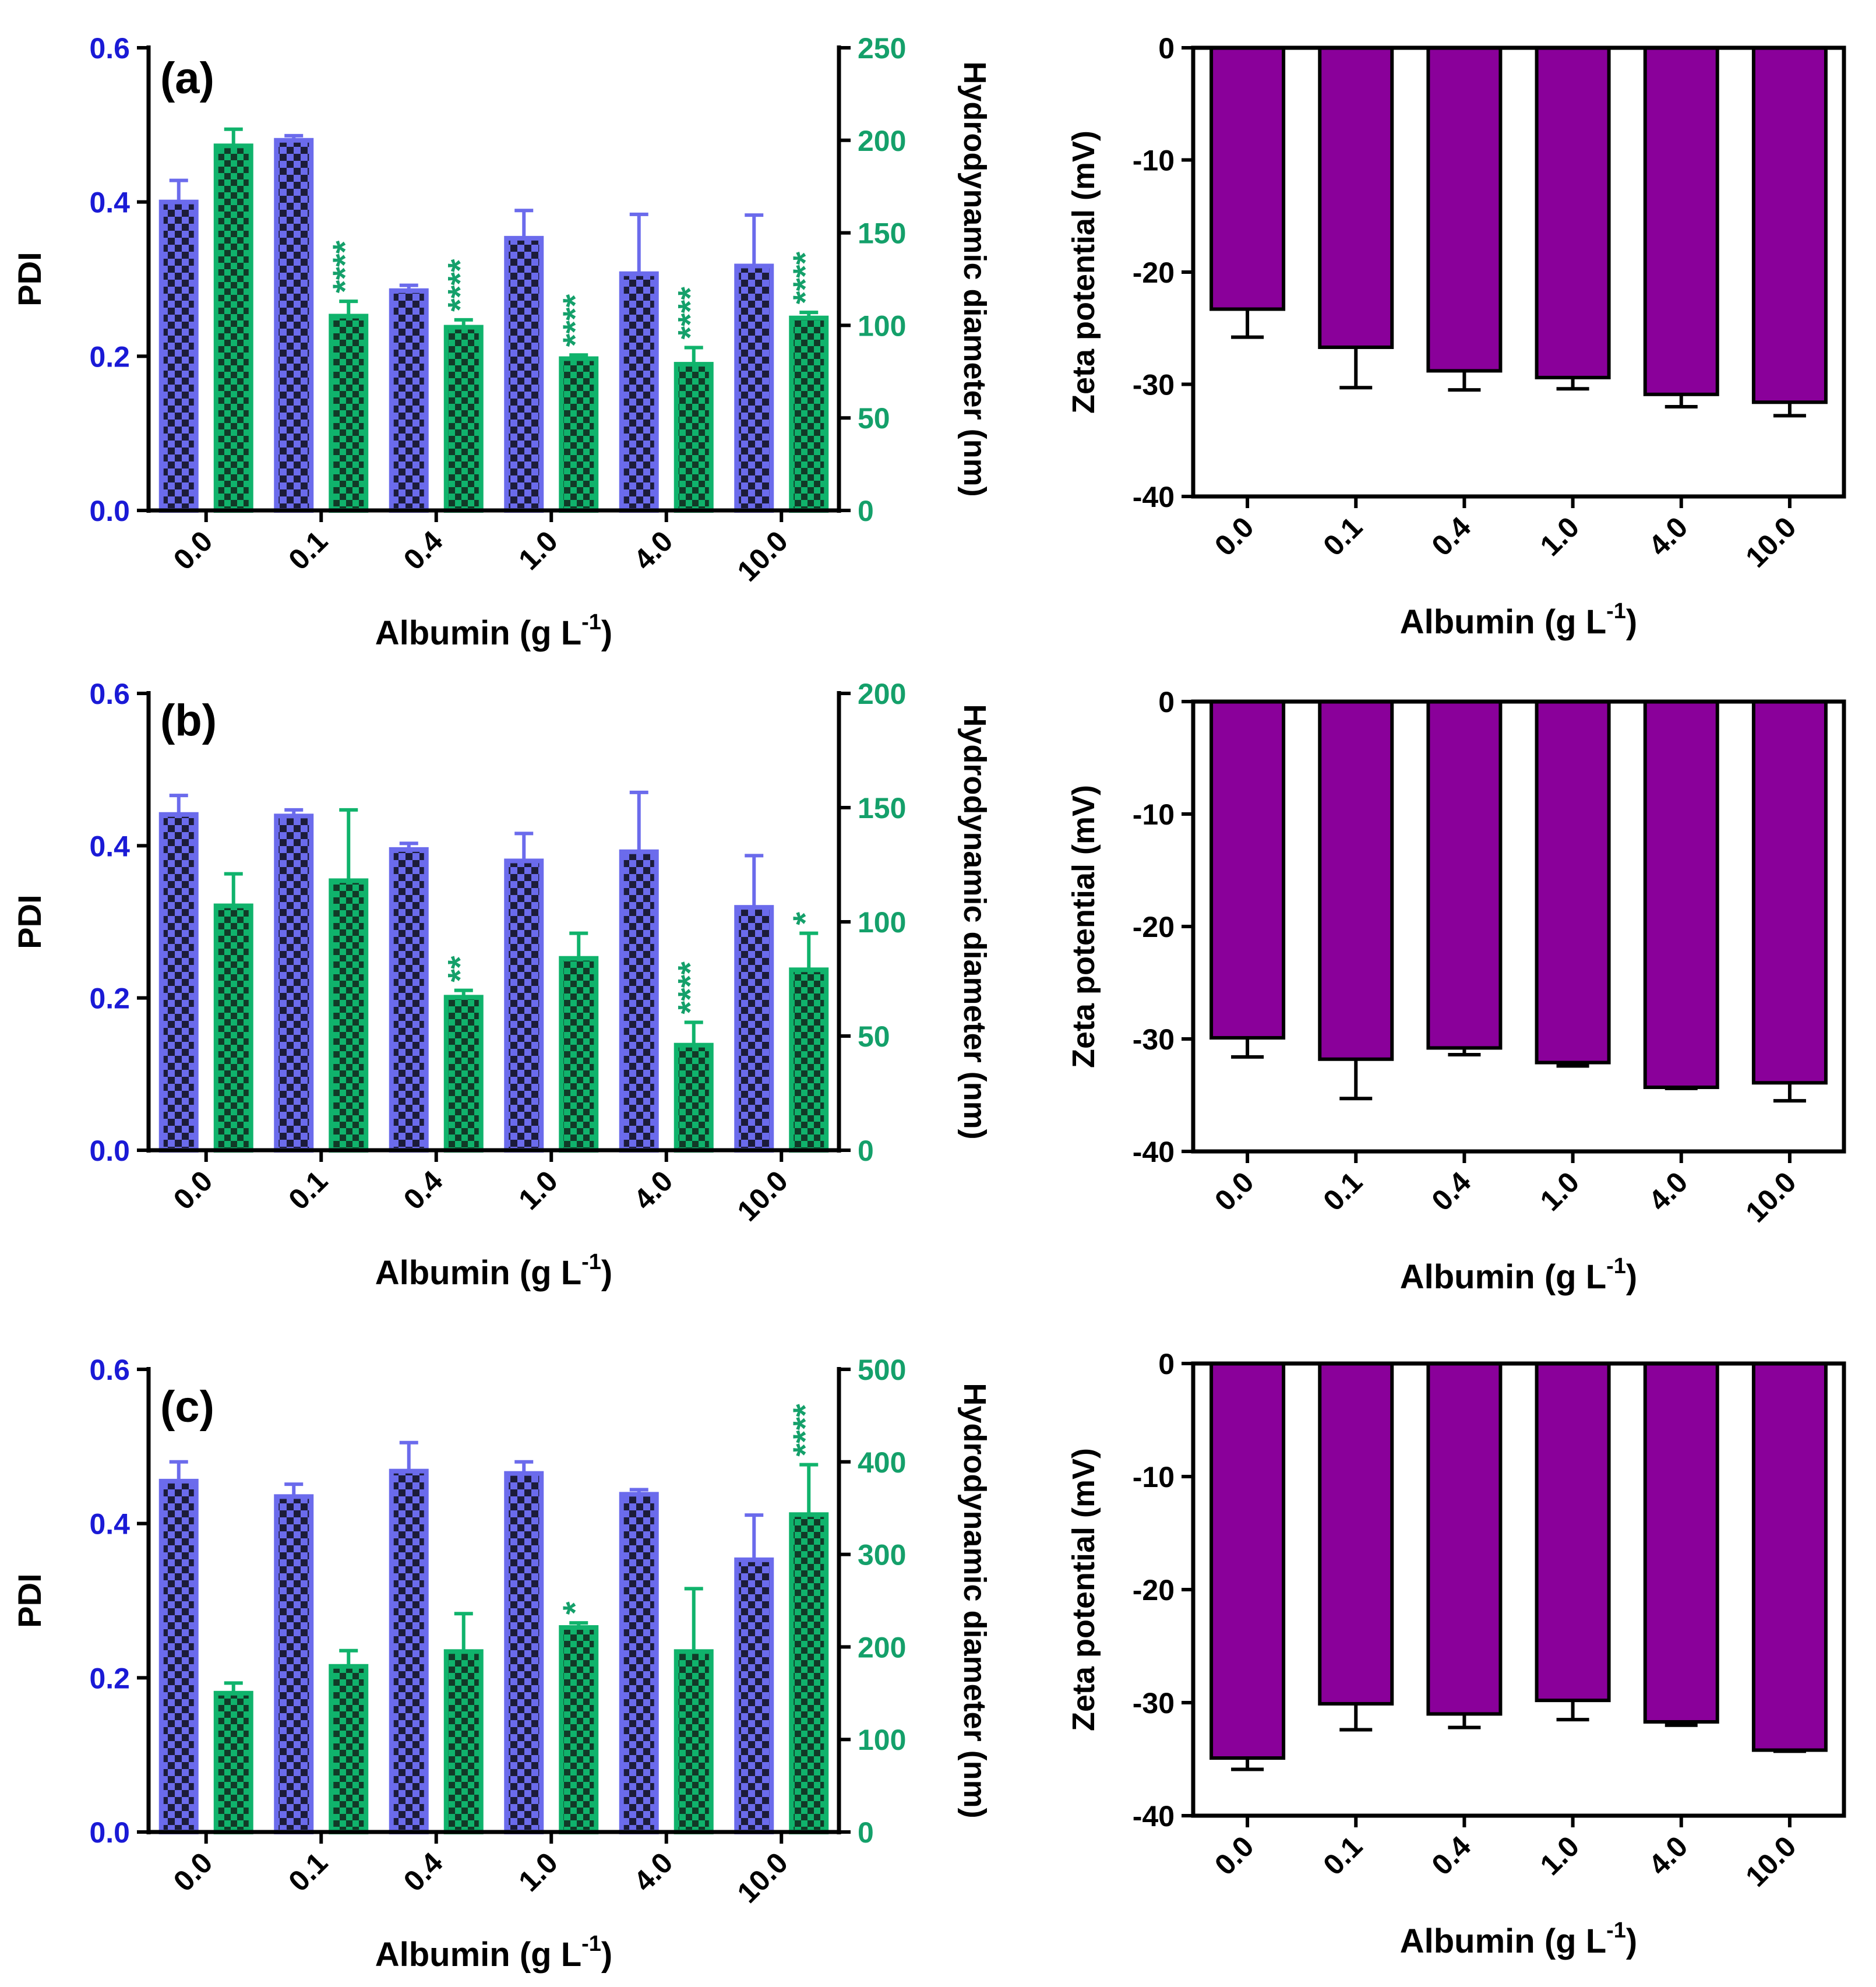 This screenshot has height=1987, width=1876. Describe the element at coordinates (1616, 611) in the screenshot. I see `panel-a-zeta-xlabel-sup: -1` at that location.